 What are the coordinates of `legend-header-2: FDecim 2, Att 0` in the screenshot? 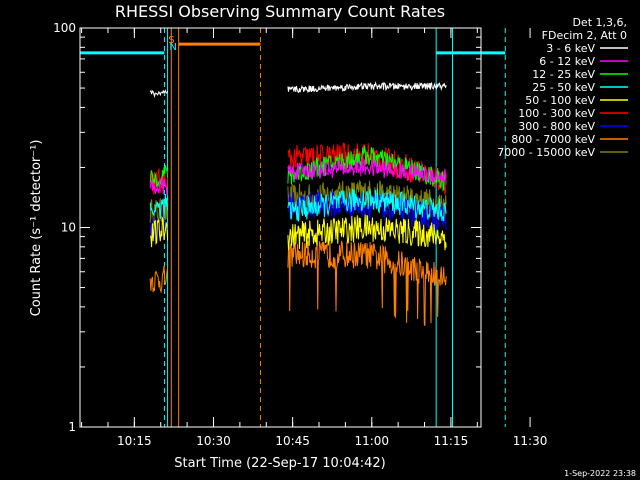 It's located at (584, 35).